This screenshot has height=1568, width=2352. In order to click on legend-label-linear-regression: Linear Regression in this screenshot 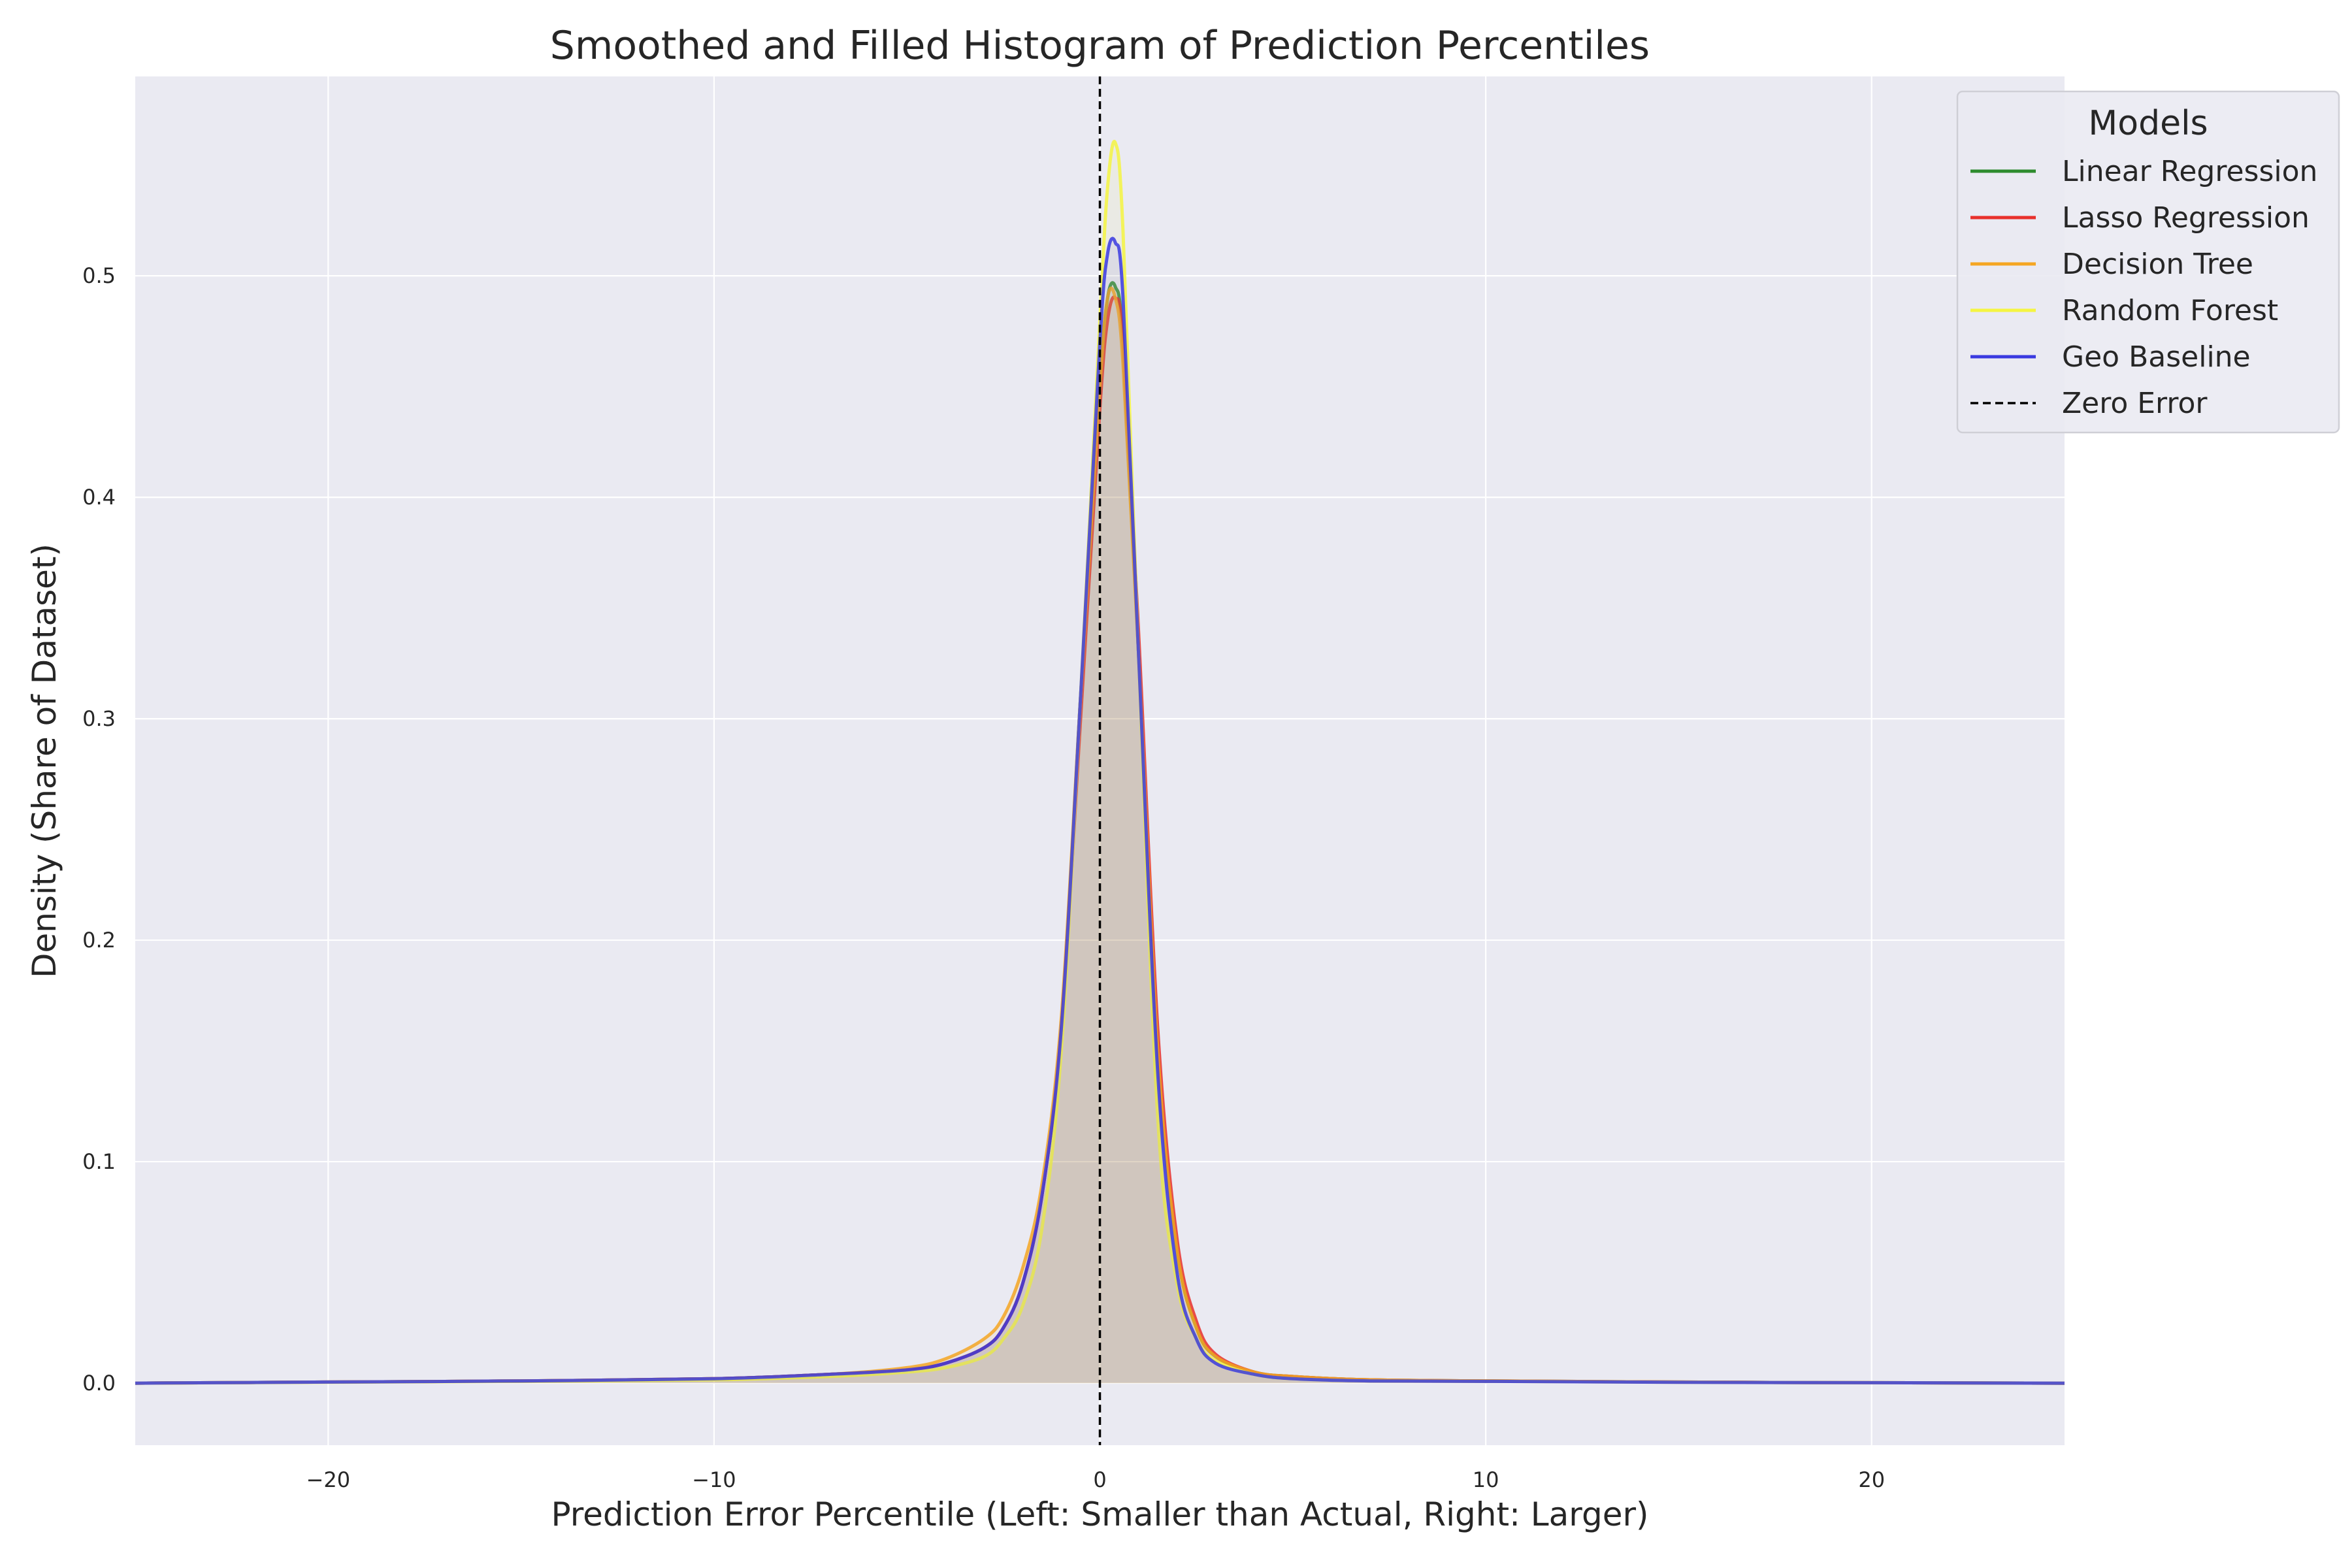, I will do `click(2189, 171)`.